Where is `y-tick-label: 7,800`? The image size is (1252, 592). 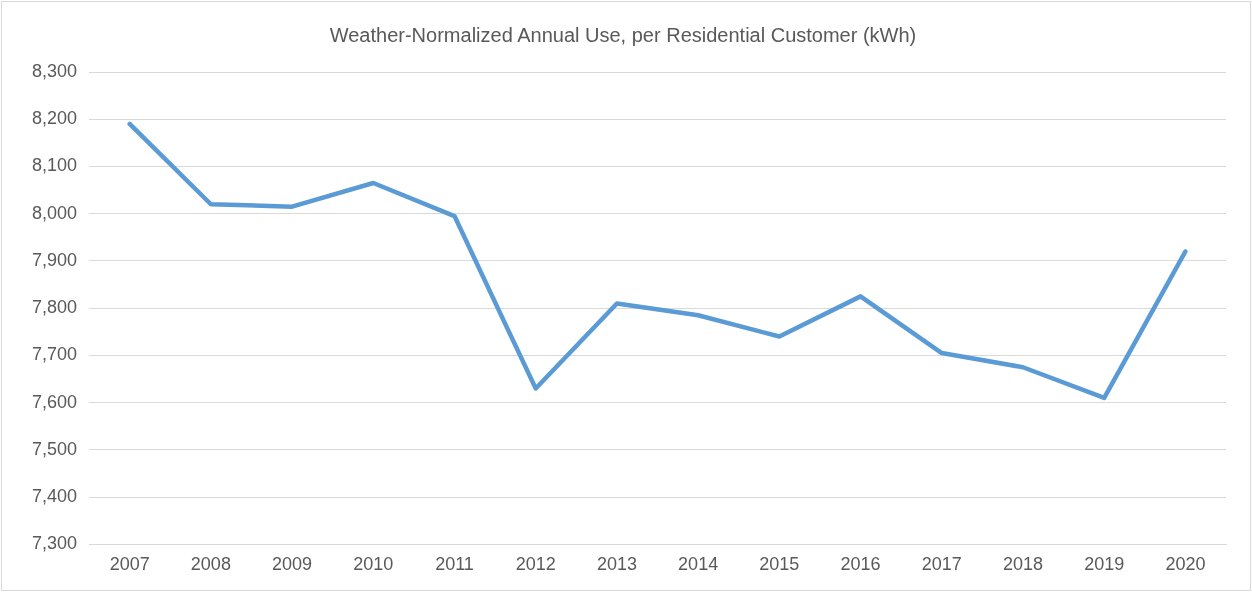 y-tick-label: 7,800 is located at coordinates (55, 307).